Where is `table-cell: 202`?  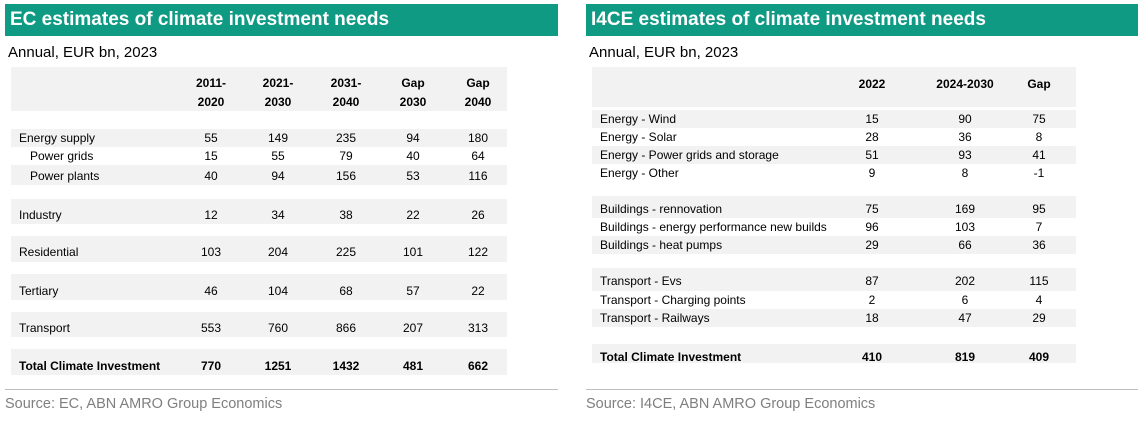
table-cell: 202 is located at coordinates (965, 281).